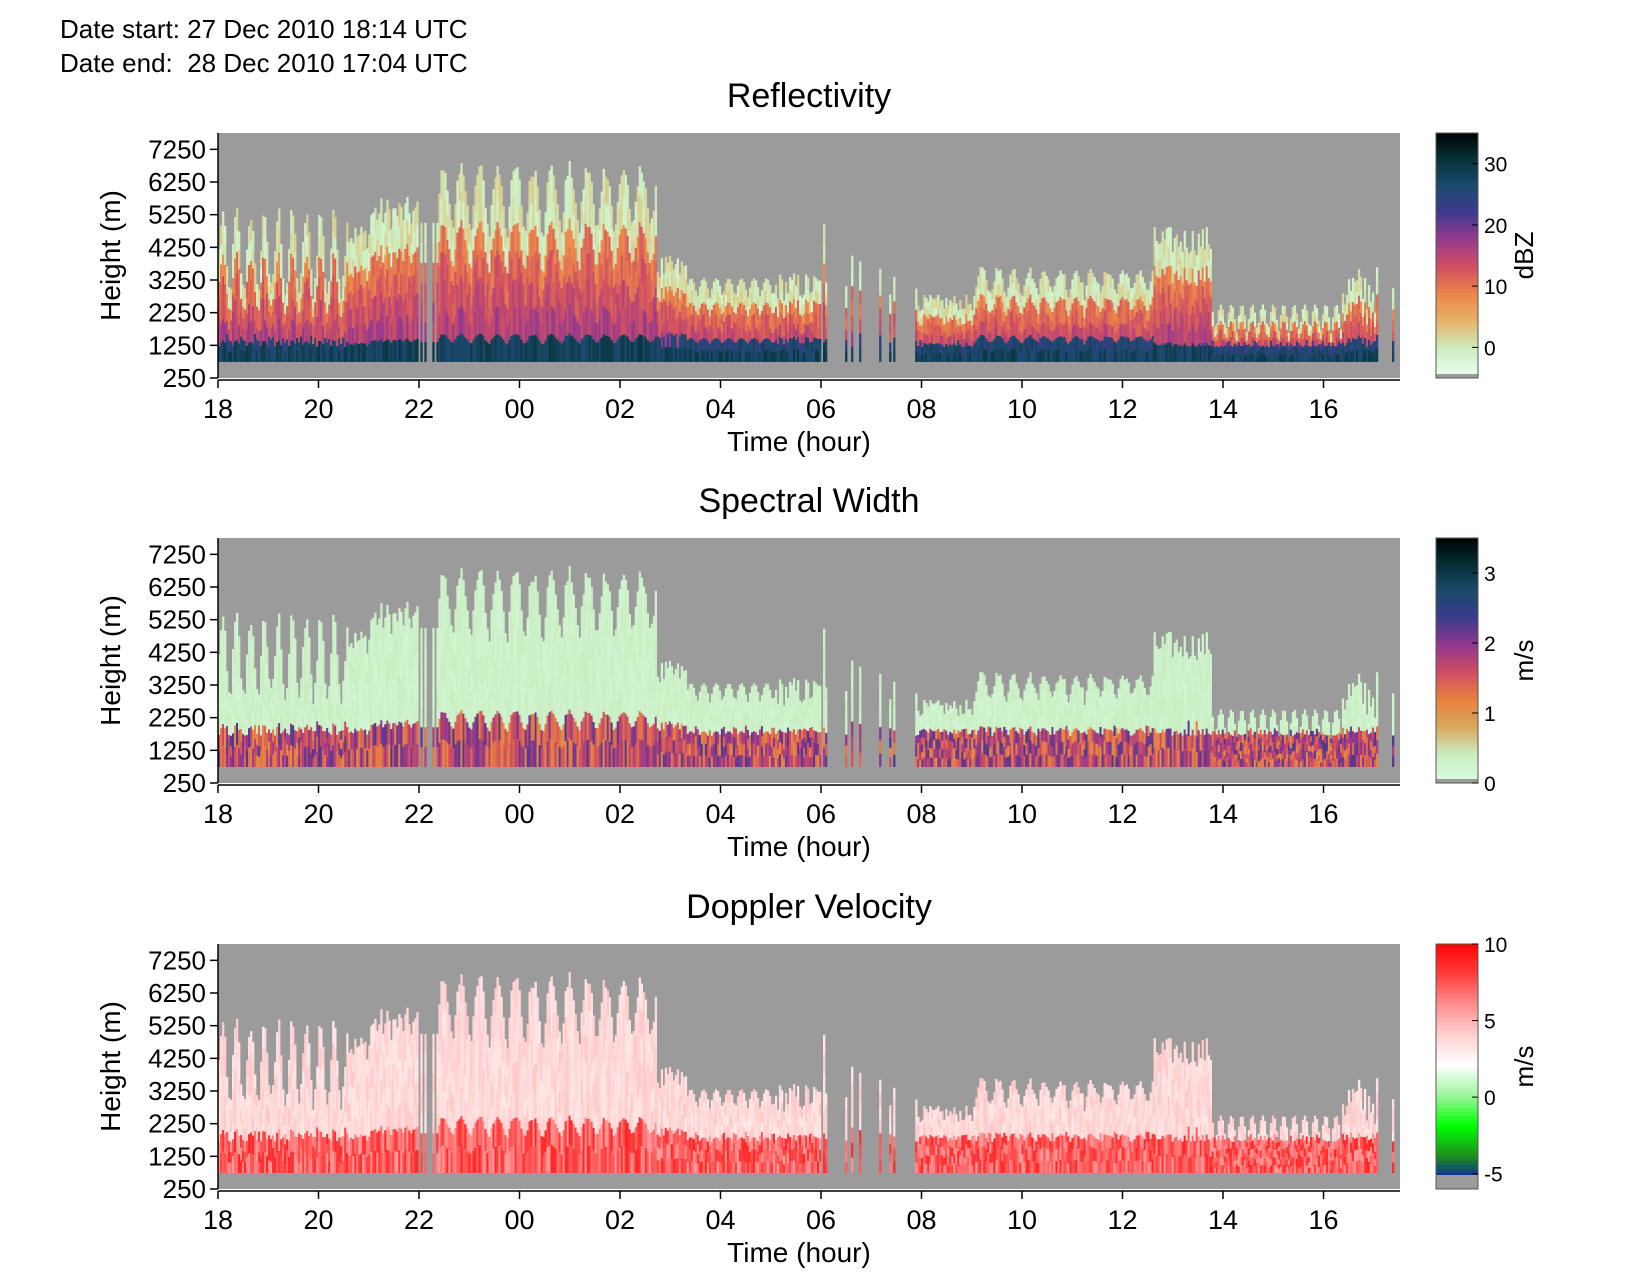  What do you see at coordinates (806, 666) in the screenshot?
I see `heatmap-cells` at bounding box center [806, 666].